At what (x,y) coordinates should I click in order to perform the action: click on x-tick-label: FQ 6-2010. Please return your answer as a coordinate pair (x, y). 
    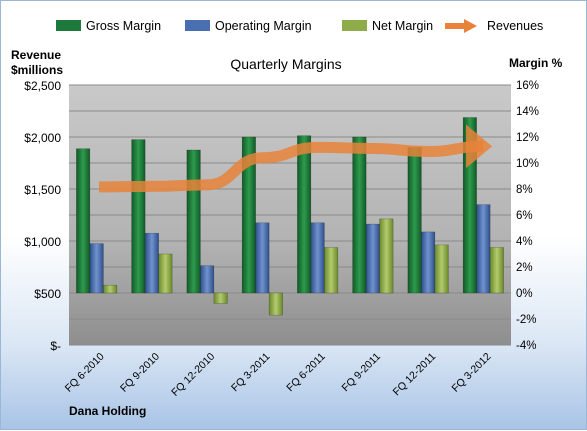
    Looking at the image, I should click on (85, 373).